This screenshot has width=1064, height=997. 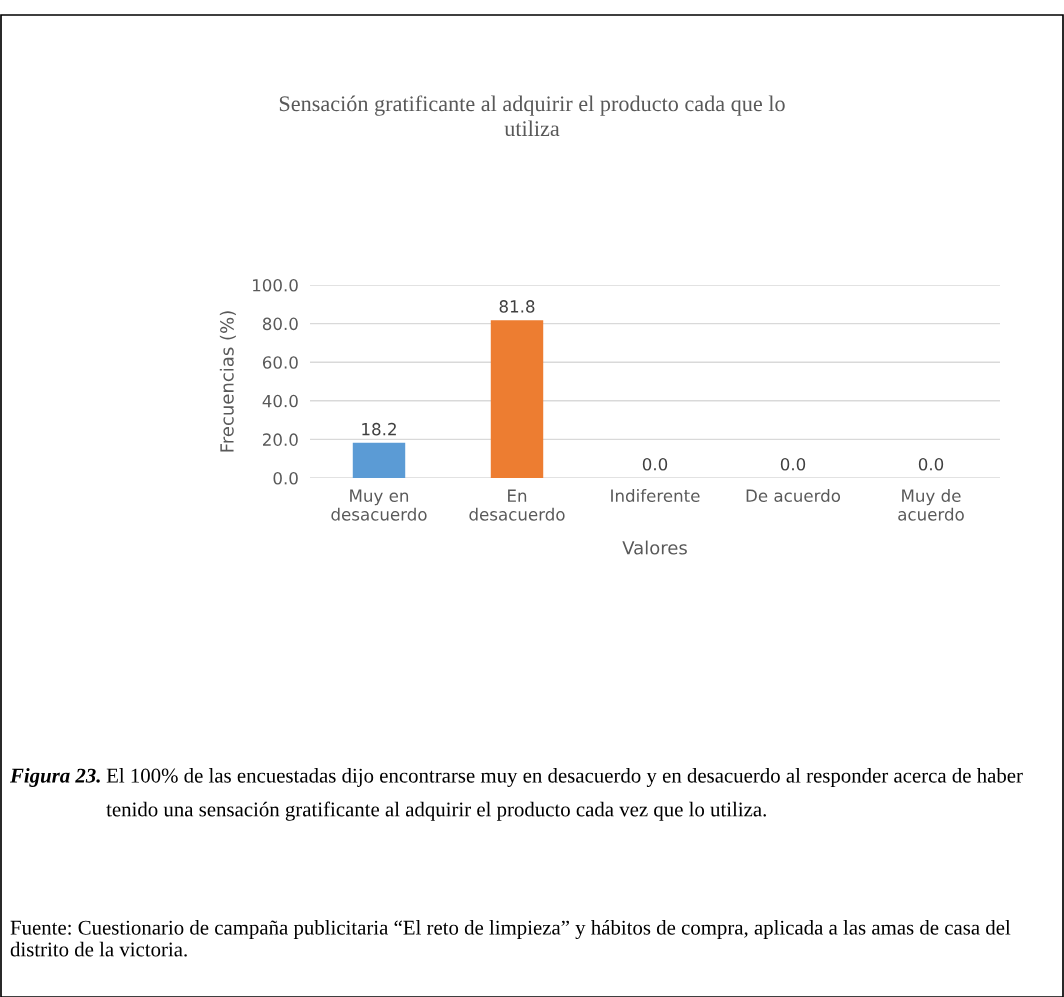 I want to click on data-label: 81.8, so click(x=517, y=306).